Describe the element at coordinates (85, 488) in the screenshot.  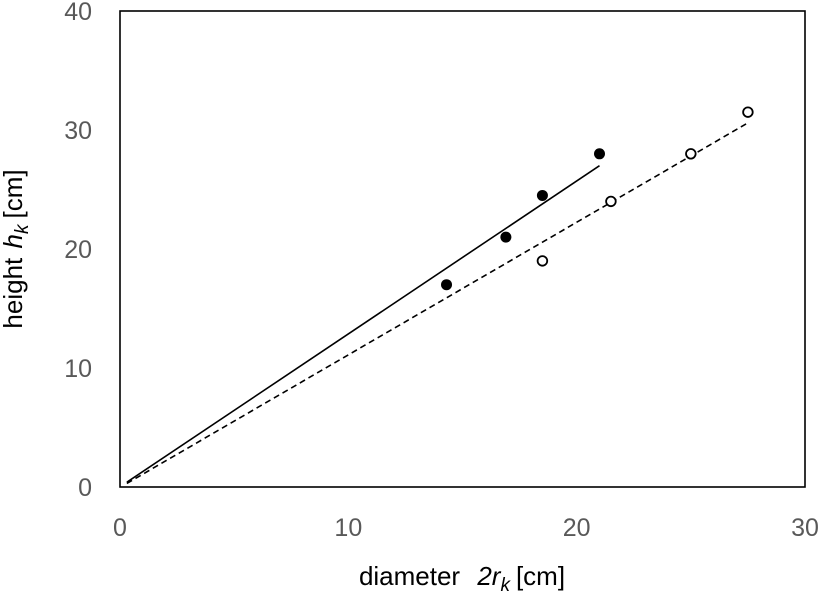
I see `y-tick-label: 0` at that location.